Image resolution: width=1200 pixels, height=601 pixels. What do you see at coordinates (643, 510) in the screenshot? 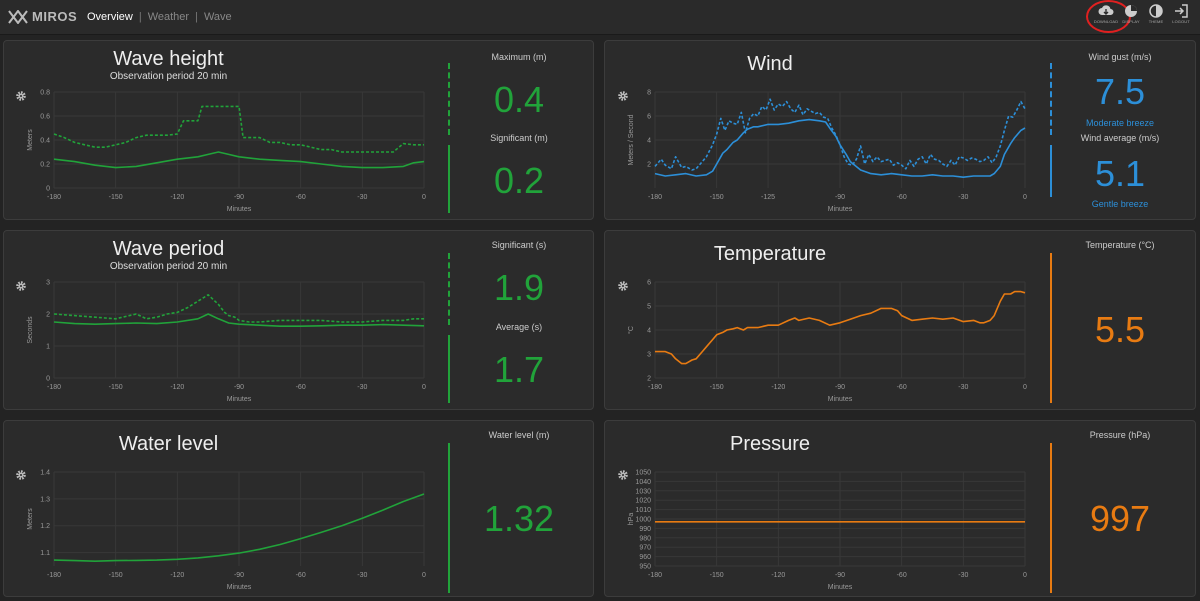
I see `y-tick-label: 1010` at bounding box center [643, 510].